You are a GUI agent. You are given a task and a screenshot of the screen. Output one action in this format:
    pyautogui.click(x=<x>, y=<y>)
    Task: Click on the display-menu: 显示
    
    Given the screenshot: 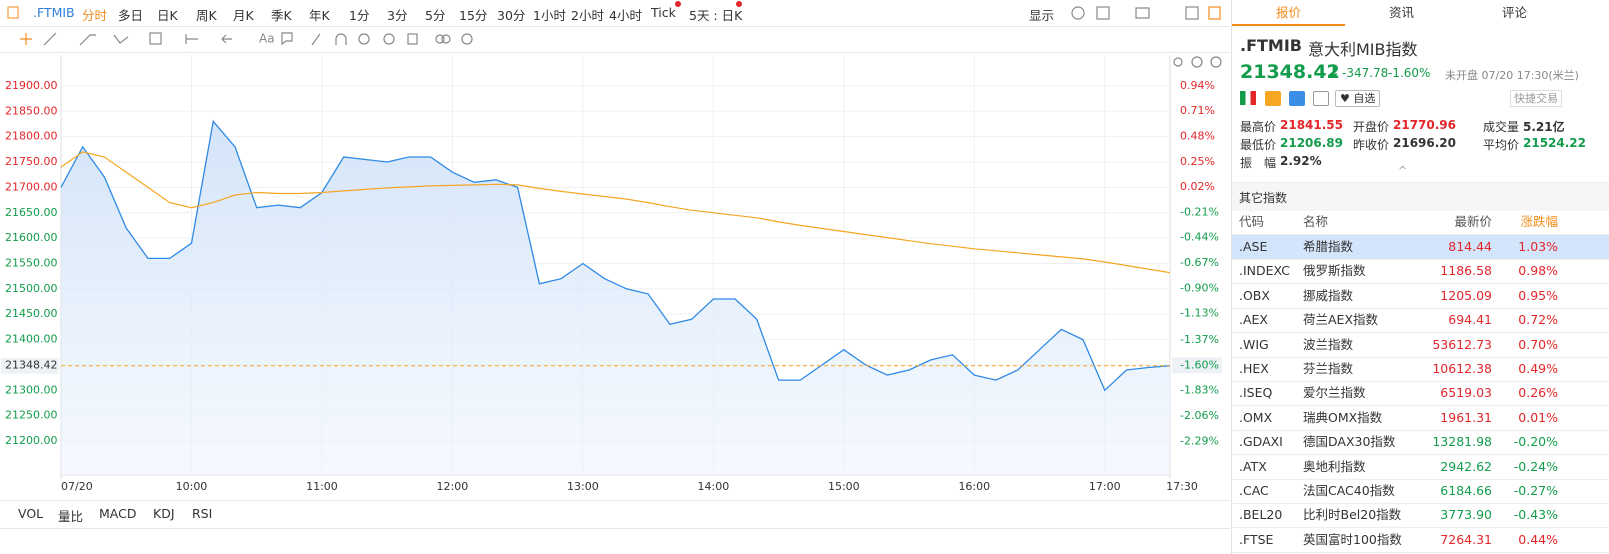 What is the action you would take?
    pyautogui.click(x=1042, y=15)
    